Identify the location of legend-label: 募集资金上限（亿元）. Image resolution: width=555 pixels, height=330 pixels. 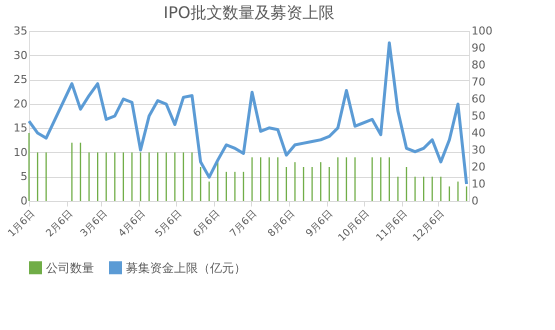
(186, 267).